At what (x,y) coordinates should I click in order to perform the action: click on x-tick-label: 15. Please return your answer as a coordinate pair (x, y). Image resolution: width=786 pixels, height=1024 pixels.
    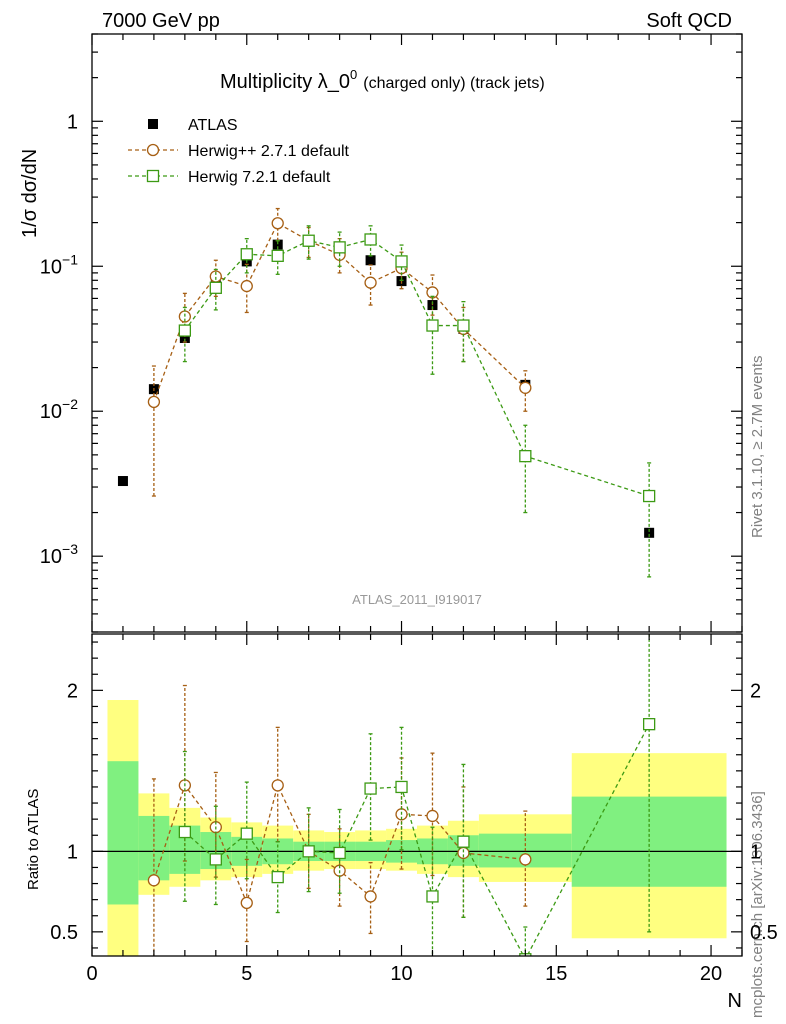
    Looking at the image, I should click on (556, 974).